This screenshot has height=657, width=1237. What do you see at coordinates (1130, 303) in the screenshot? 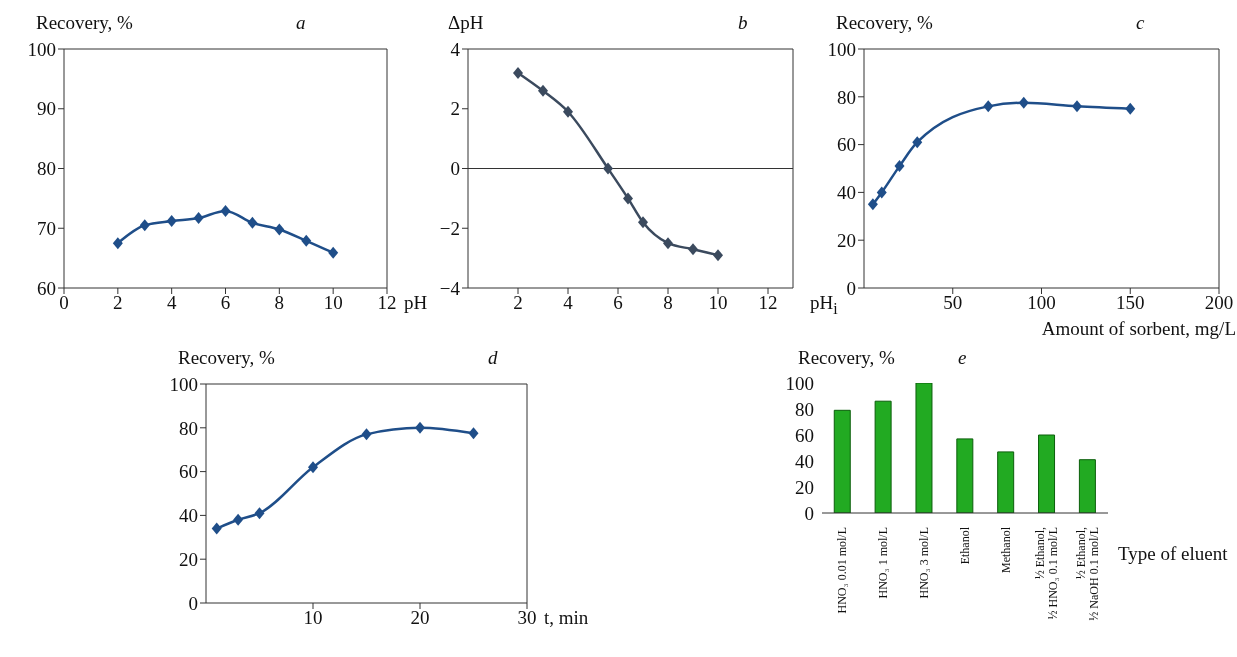
I see `x-tick-label: 150` at bounding box center [1130, 303].